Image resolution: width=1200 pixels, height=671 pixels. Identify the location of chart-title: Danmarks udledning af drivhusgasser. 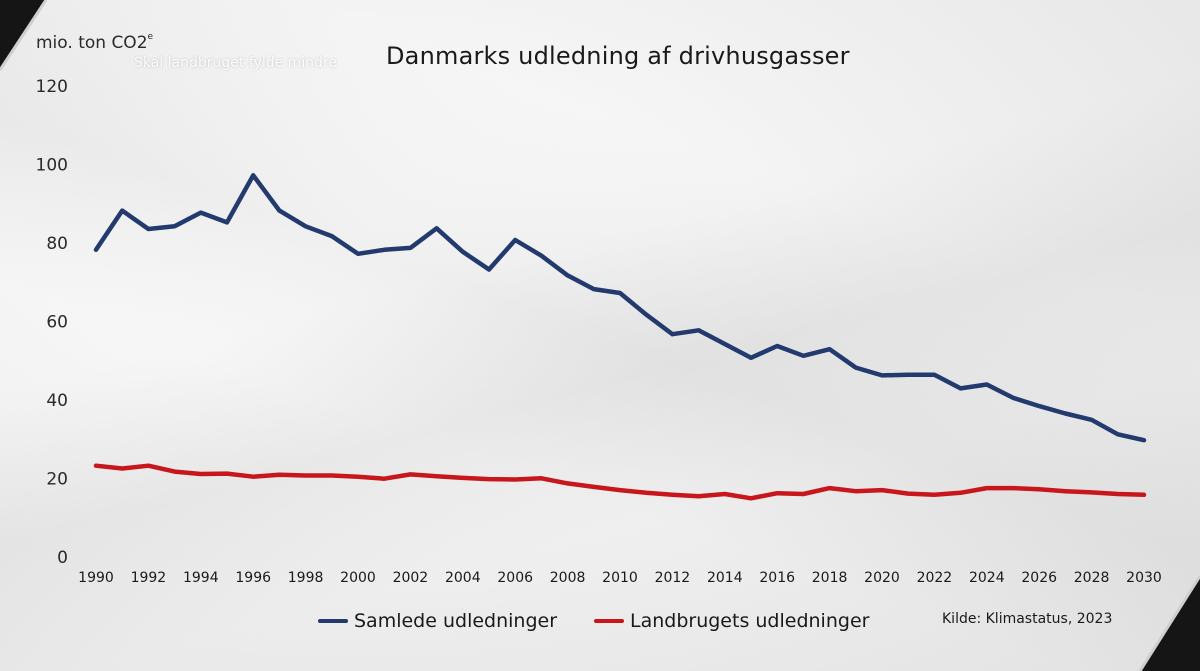
(618, 56).